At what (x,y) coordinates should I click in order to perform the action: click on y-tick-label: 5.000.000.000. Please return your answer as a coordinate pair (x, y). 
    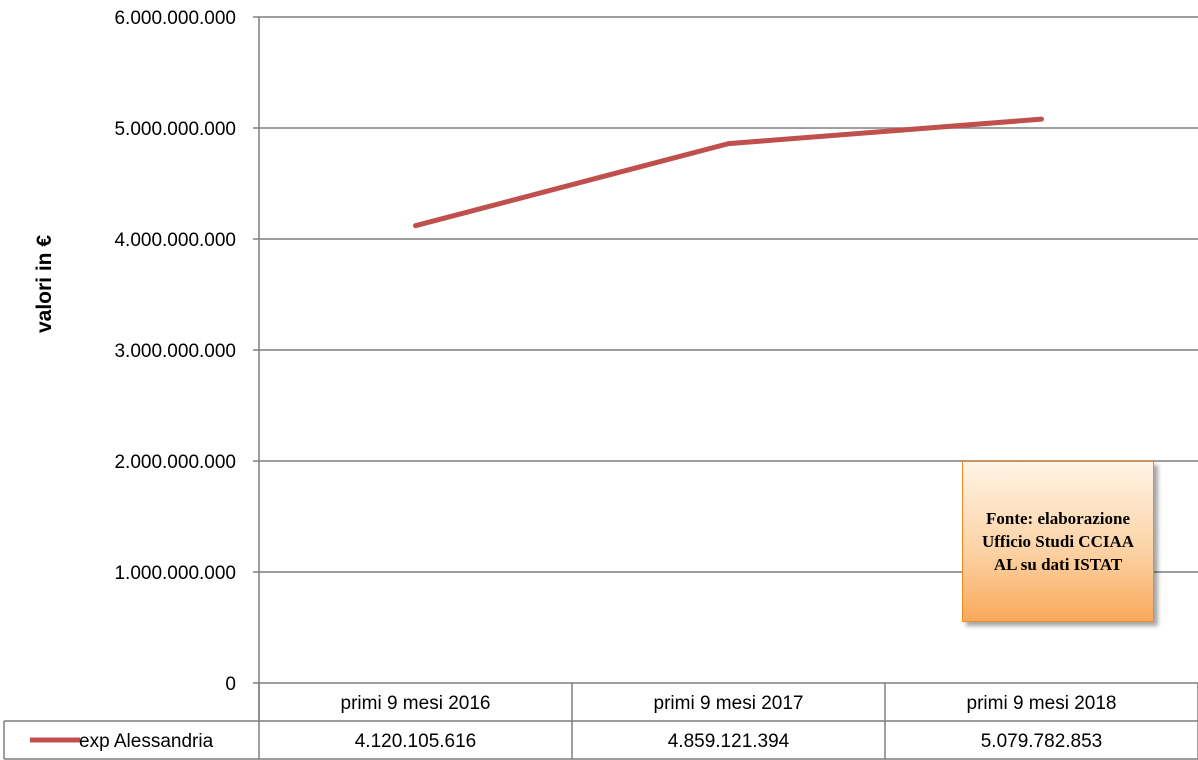
    Looking at the image, I should click on (175, 129).